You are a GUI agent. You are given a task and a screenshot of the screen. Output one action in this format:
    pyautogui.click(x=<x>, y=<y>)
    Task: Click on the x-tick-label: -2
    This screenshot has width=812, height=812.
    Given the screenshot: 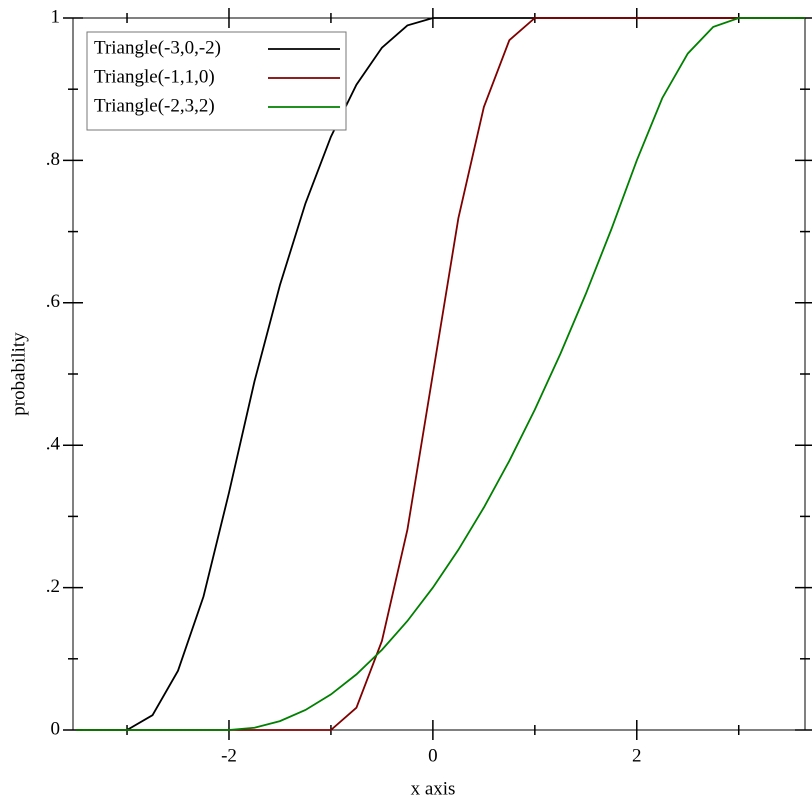 What is the action you would take?
    pyautogui.click(x=229, y=755)
    